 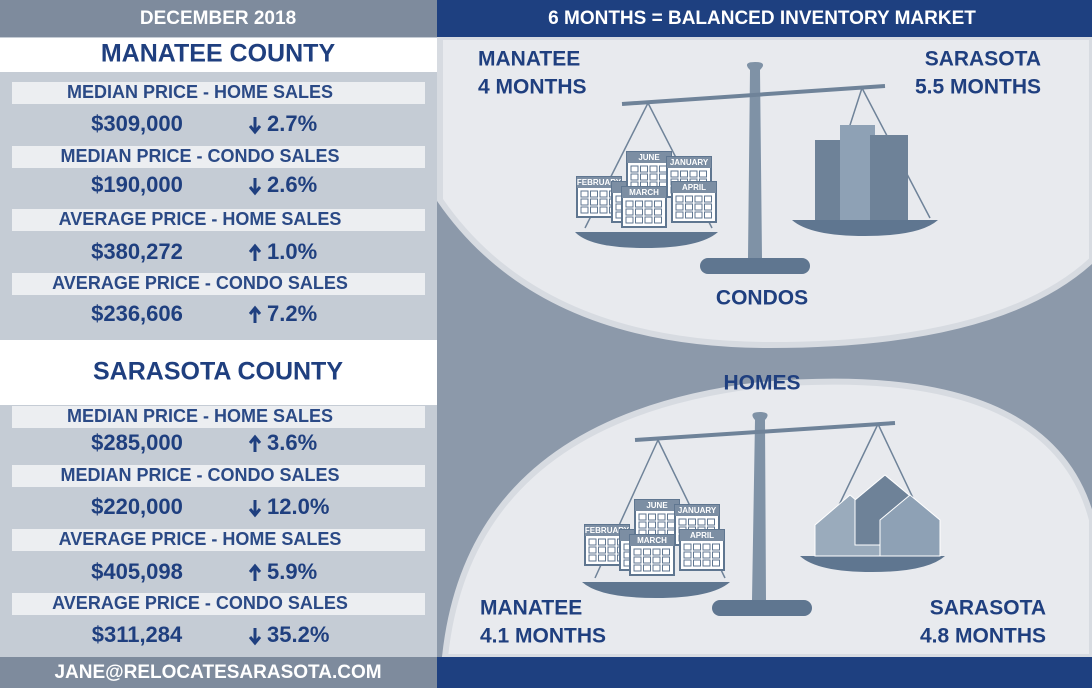 What do you see at coordinates (532, 87) in the screenshot?
I see `condo-manatee-months: 4 MONTHS` at bounding box center [532, 87].